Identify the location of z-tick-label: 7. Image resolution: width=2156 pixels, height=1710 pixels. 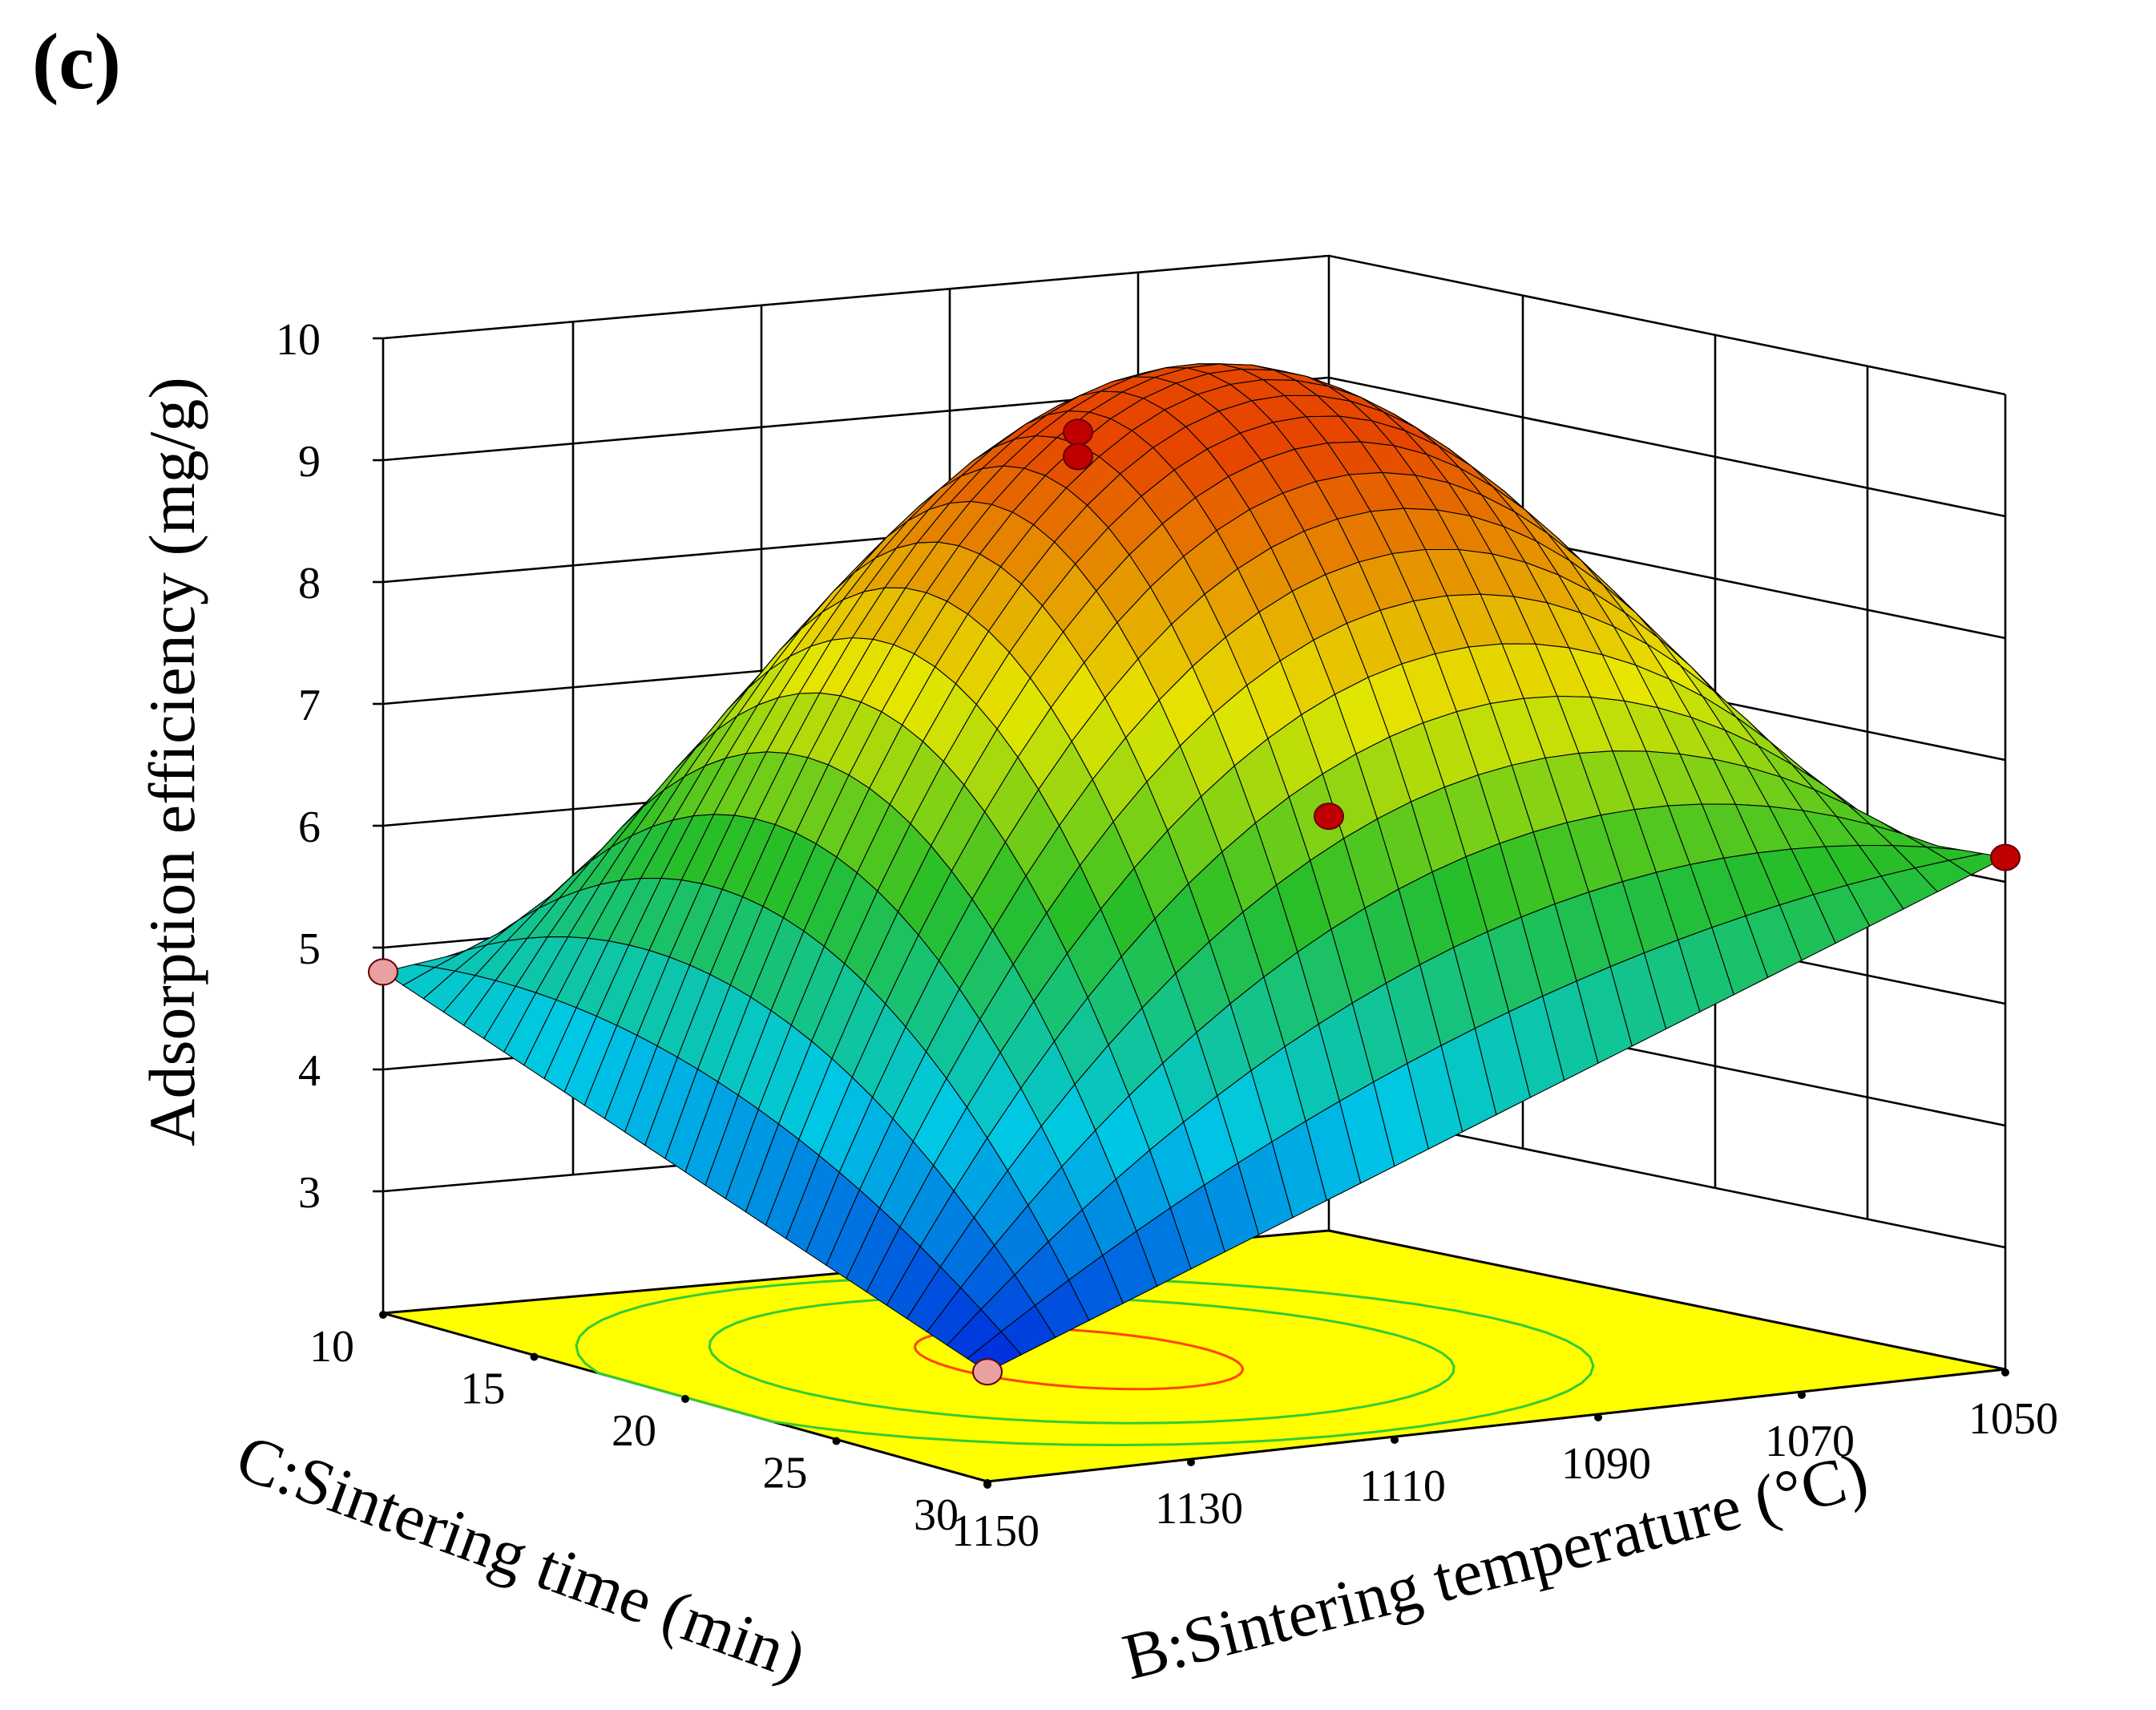
(309, 705).